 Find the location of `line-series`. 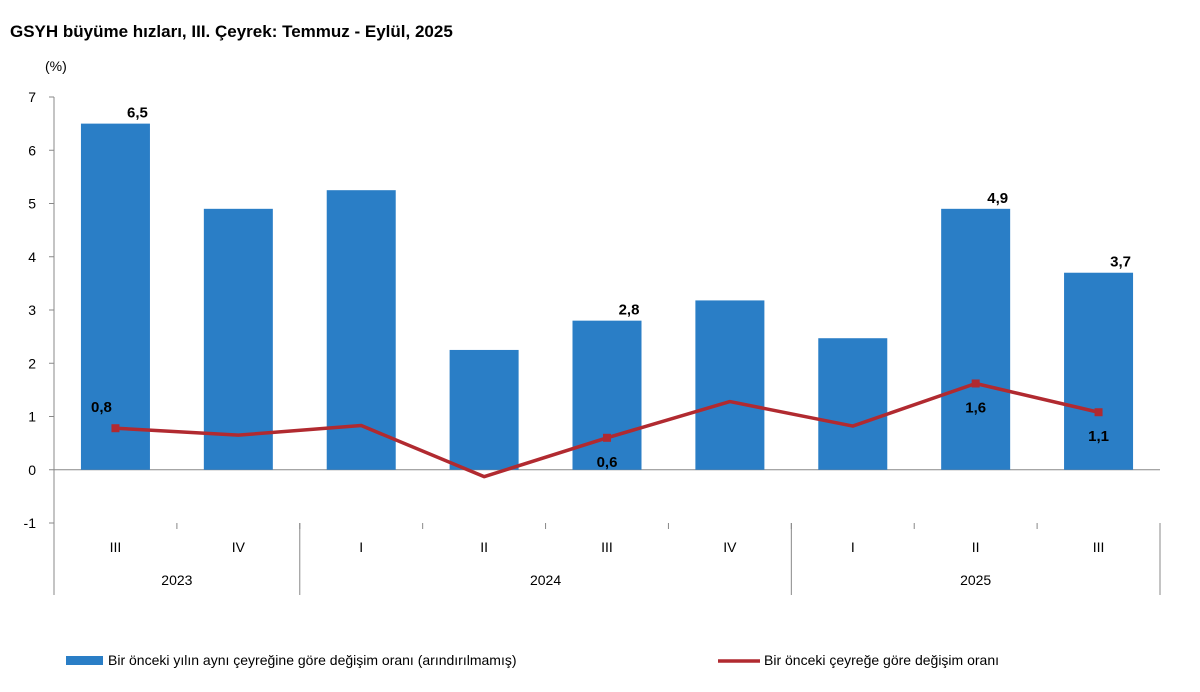

line-series is located at coordinates (607, 429).